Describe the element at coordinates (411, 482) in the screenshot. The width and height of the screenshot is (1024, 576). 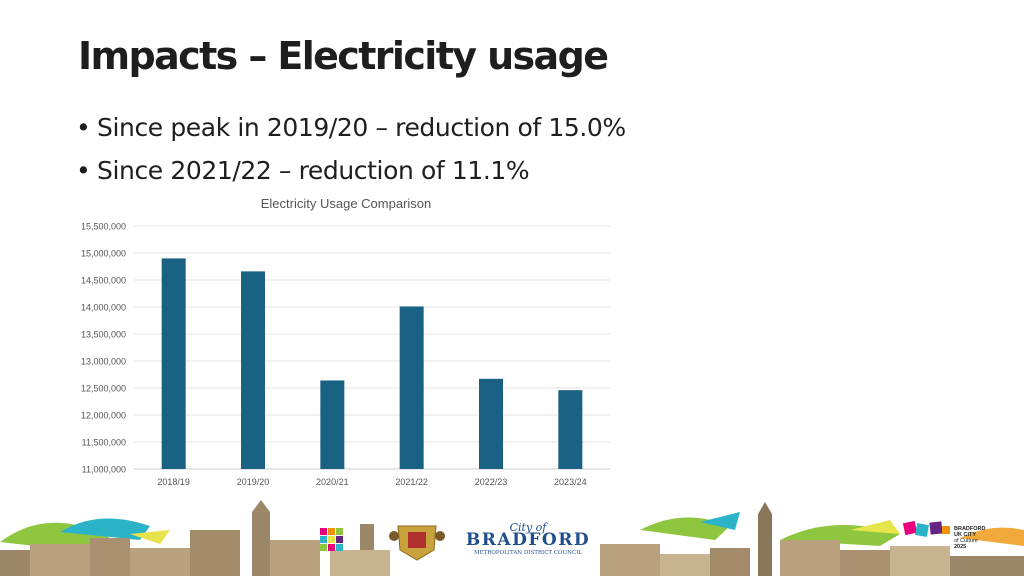
I see `x-tick-label: 2021/22` at that location.